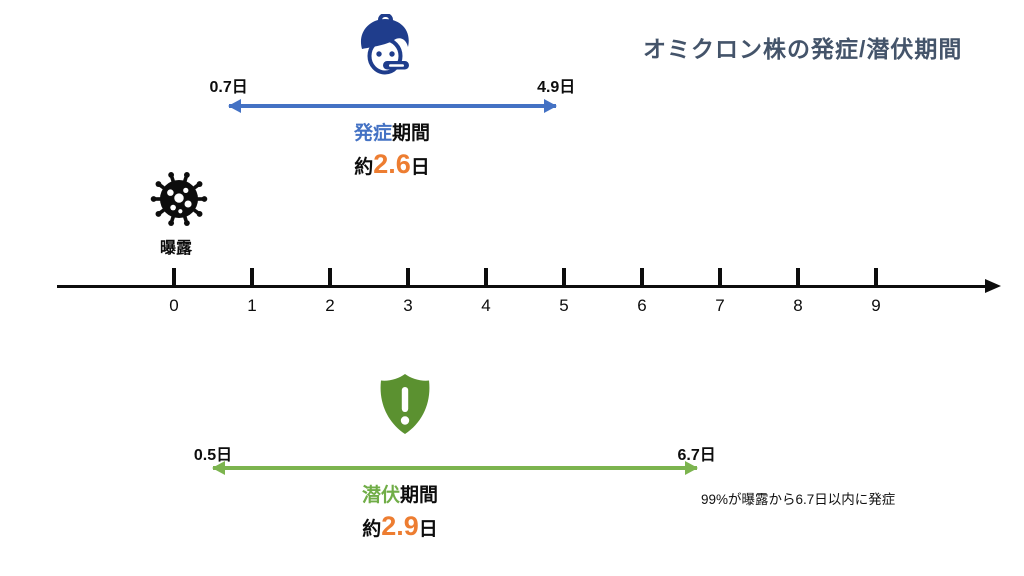 The image size is (1024, 576). I want to click on onset-range-arrow, so click(392, 106).